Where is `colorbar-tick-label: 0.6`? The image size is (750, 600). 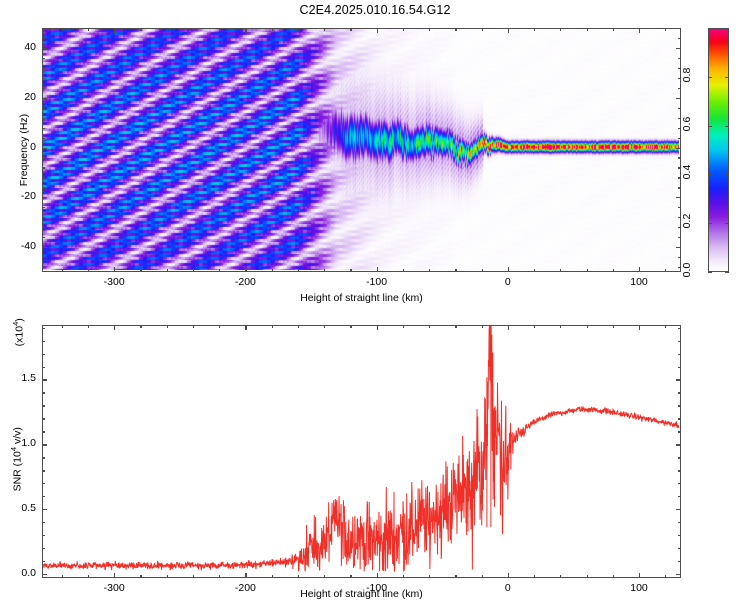
colorbar-tick-label: 0.6 is located at coordinates (687, 123).